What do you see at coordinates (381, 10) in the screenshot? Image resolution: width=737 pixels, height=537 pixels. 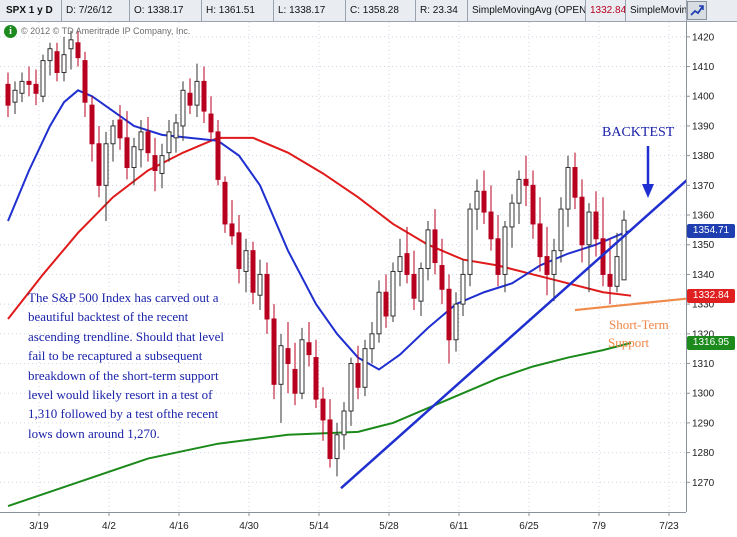 I see `close-value: C: 1358.28` at bounding box center [381, 10].